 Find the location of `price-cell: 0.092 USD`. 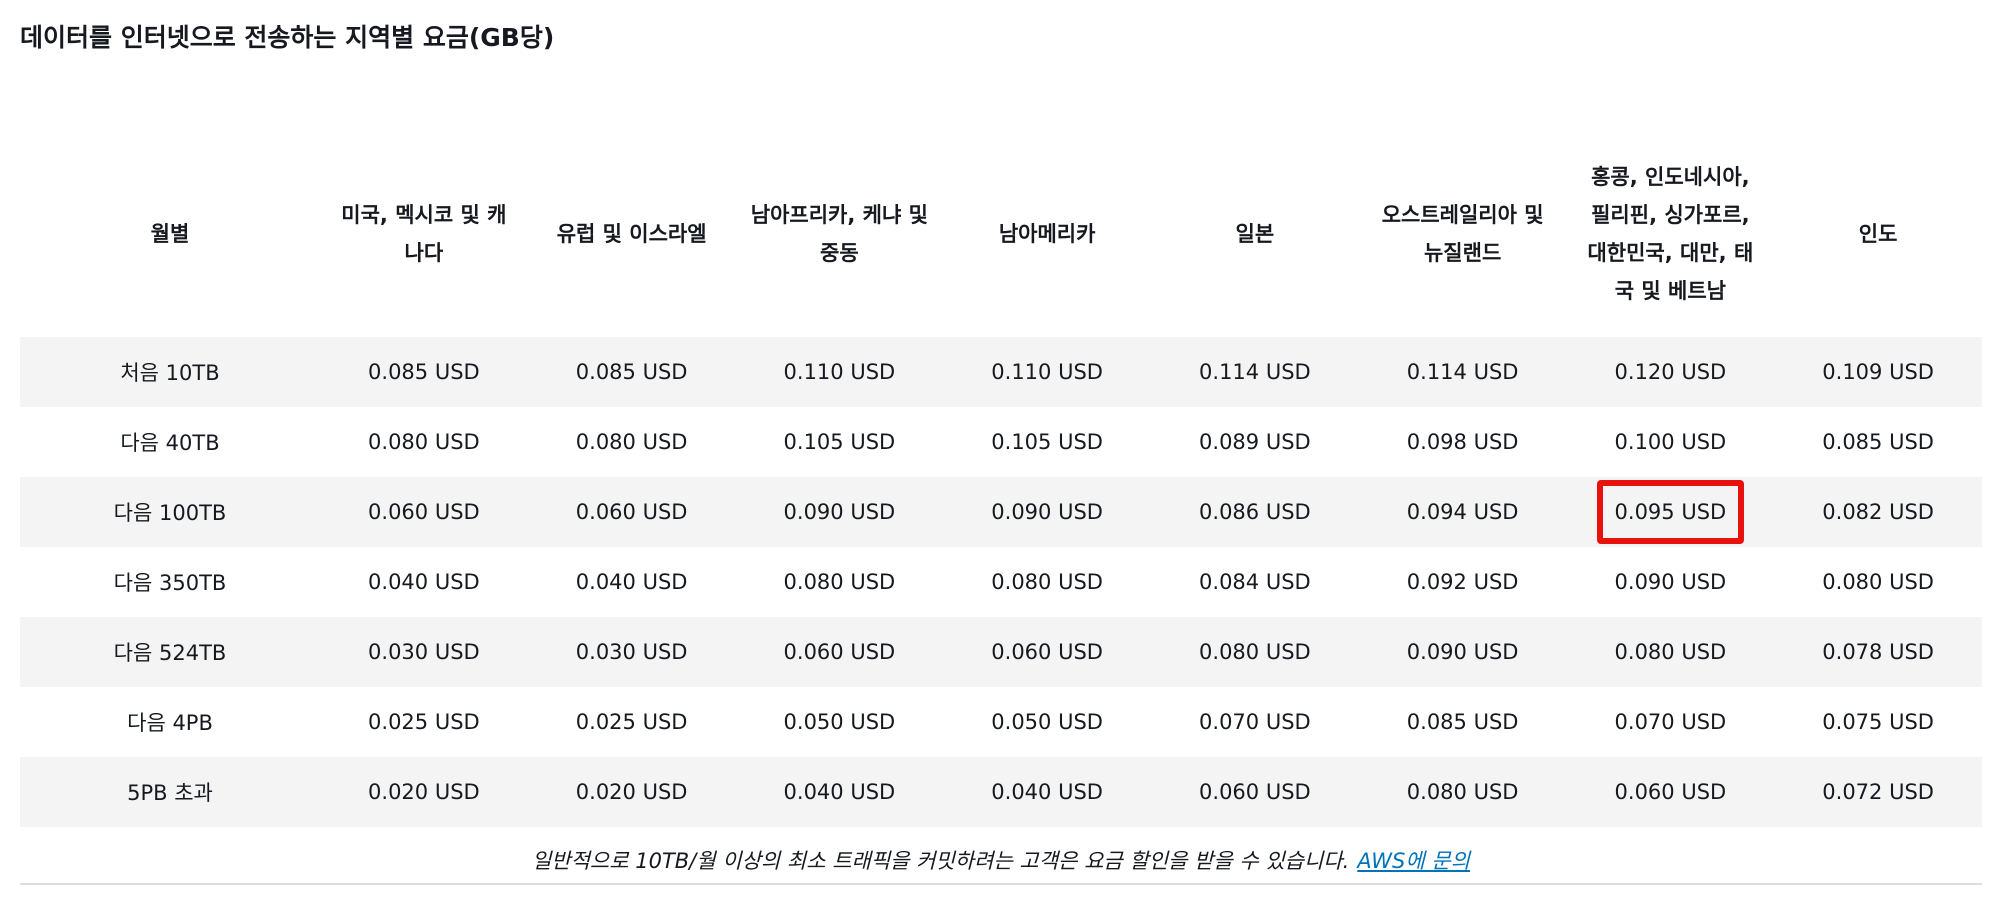

price-cell: 0.092 USD is located at coordinates (1462, 582).